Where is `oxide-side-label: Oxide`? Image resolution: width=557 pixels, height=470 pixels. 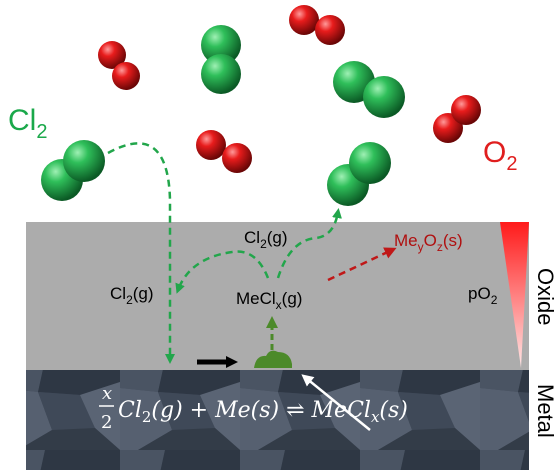 oxide-side-label: Oxide is located at coordinates (545, 296).